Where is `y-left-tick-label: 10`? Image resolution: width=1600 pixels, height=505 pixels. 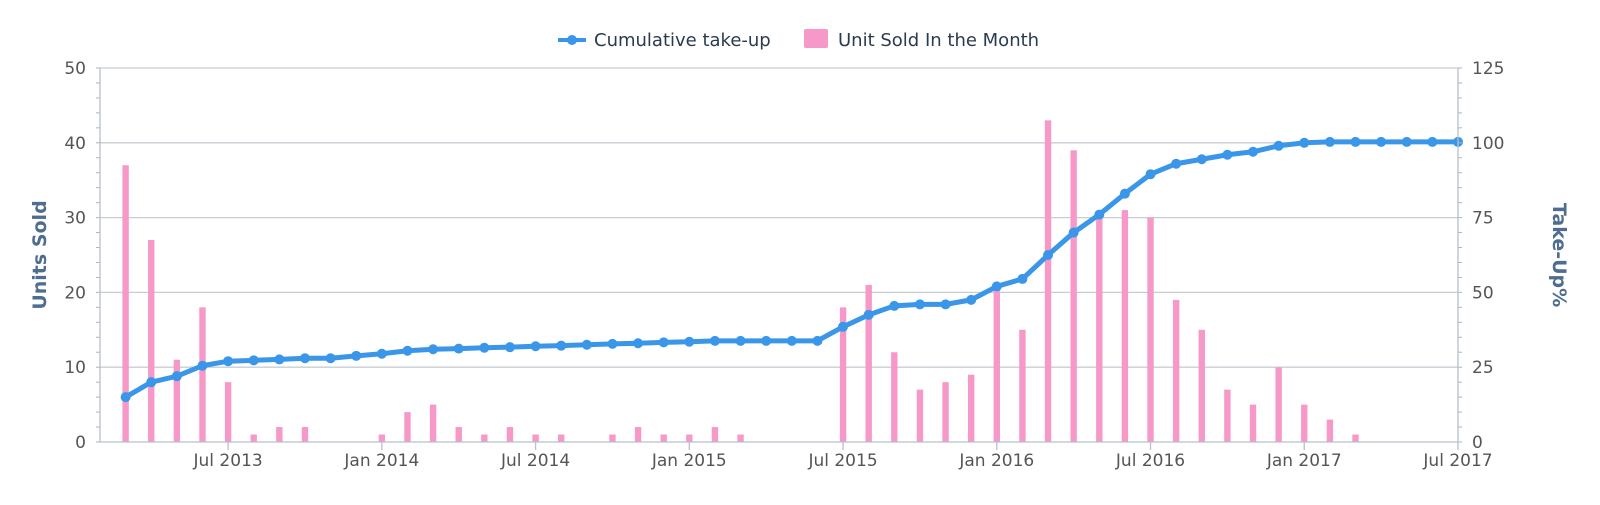 y-left-tick-label: 10 is located at coordinates (75, 368).